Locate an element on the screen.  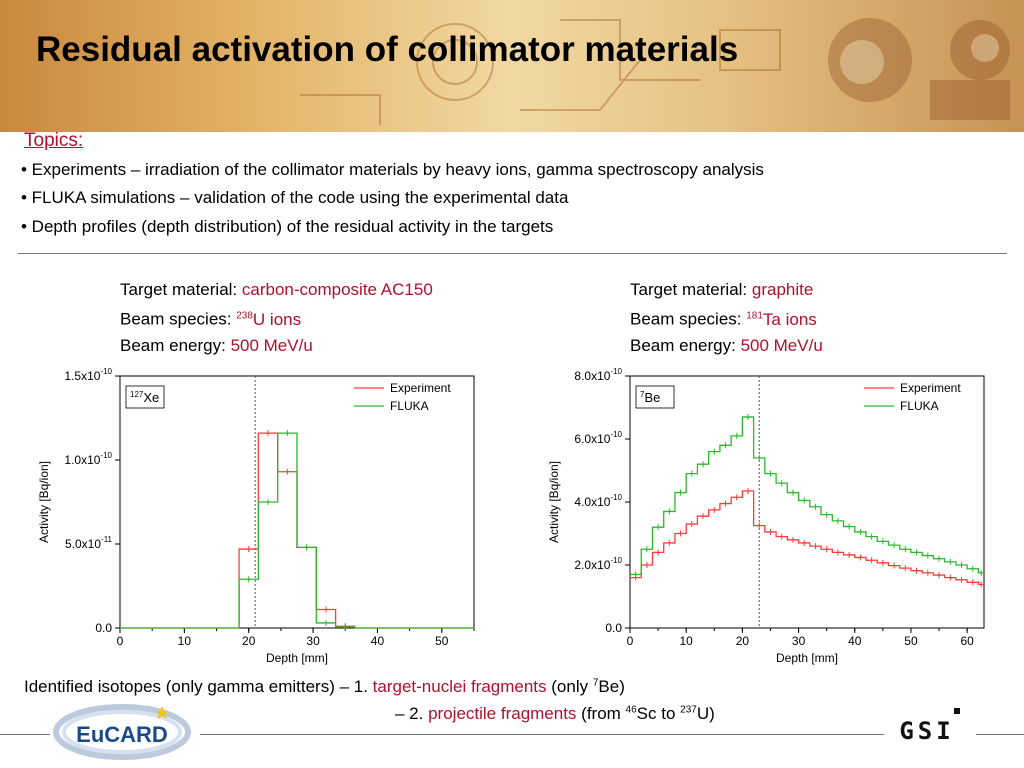
right-energy-line: Beam energy: 500 MeV/u is located at coordinates (726, 346).